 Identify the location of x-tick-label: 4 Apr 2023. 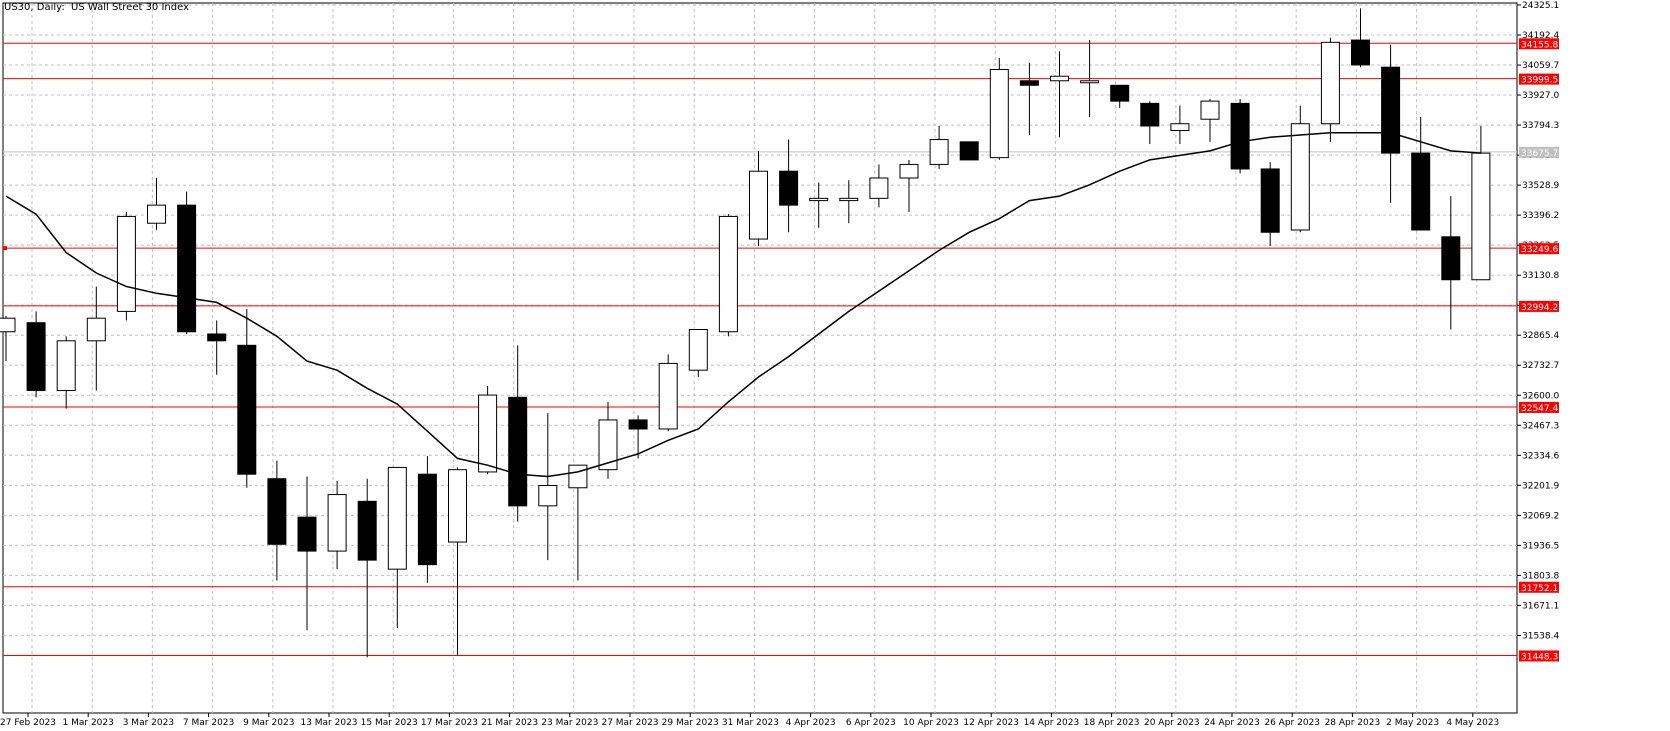
(811, 723).